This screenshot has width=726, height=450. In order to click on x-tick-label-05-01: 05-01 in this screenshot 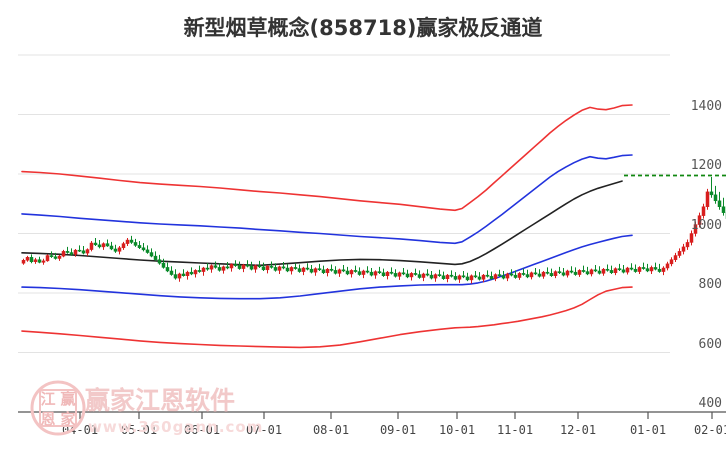, I will do `click(139, 430)`.